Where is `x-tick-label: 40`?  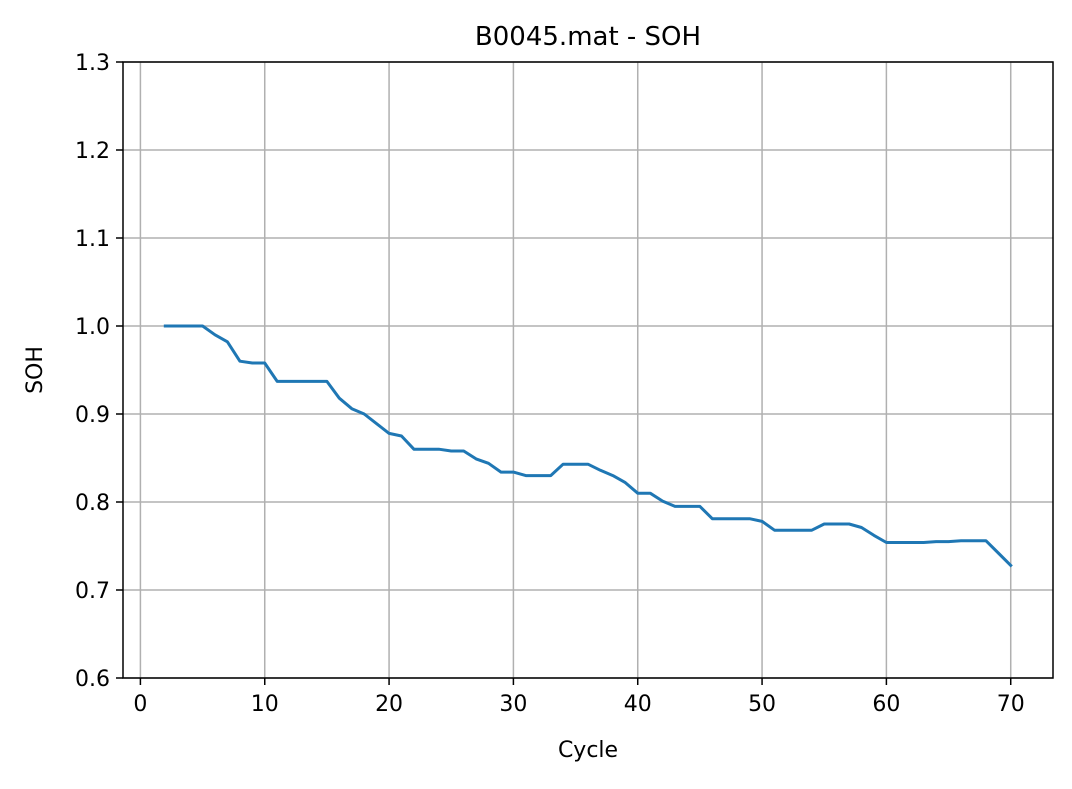
x-tick-label: 40 is located at coordinates (638, 704).